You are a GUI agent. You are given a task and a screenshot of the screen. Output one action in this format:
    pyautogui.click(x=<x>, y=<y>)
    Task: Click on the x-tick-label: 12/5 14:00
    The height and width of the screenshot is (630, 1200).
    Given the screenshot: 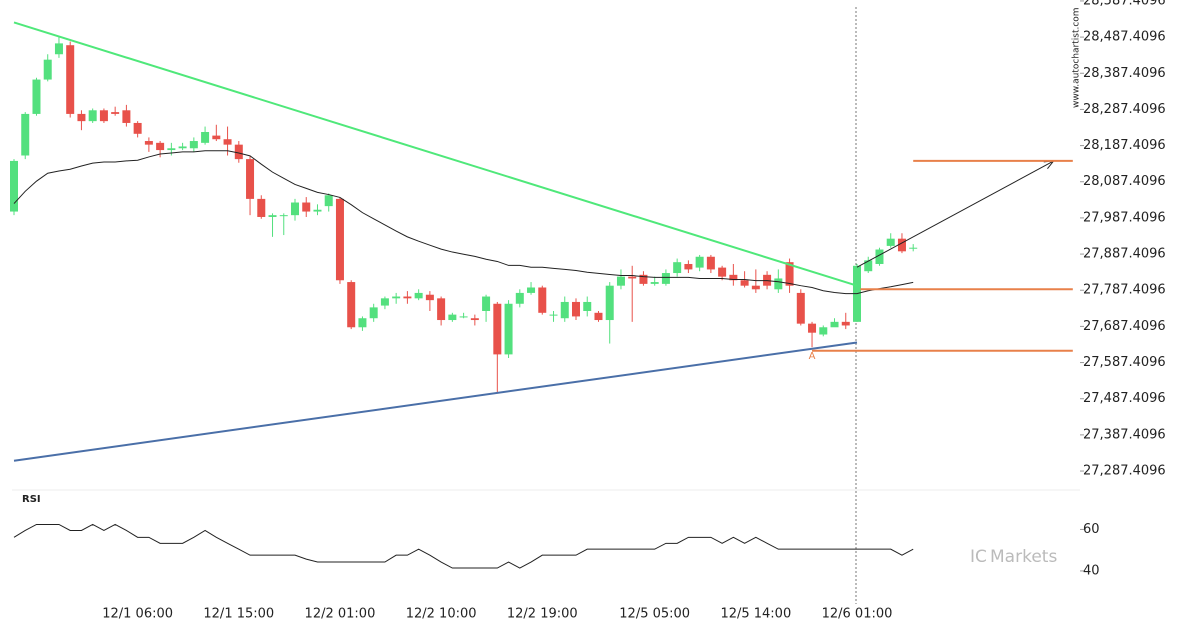 What is the action you would take?
    pyautogui.click(x=755, y=614)
    